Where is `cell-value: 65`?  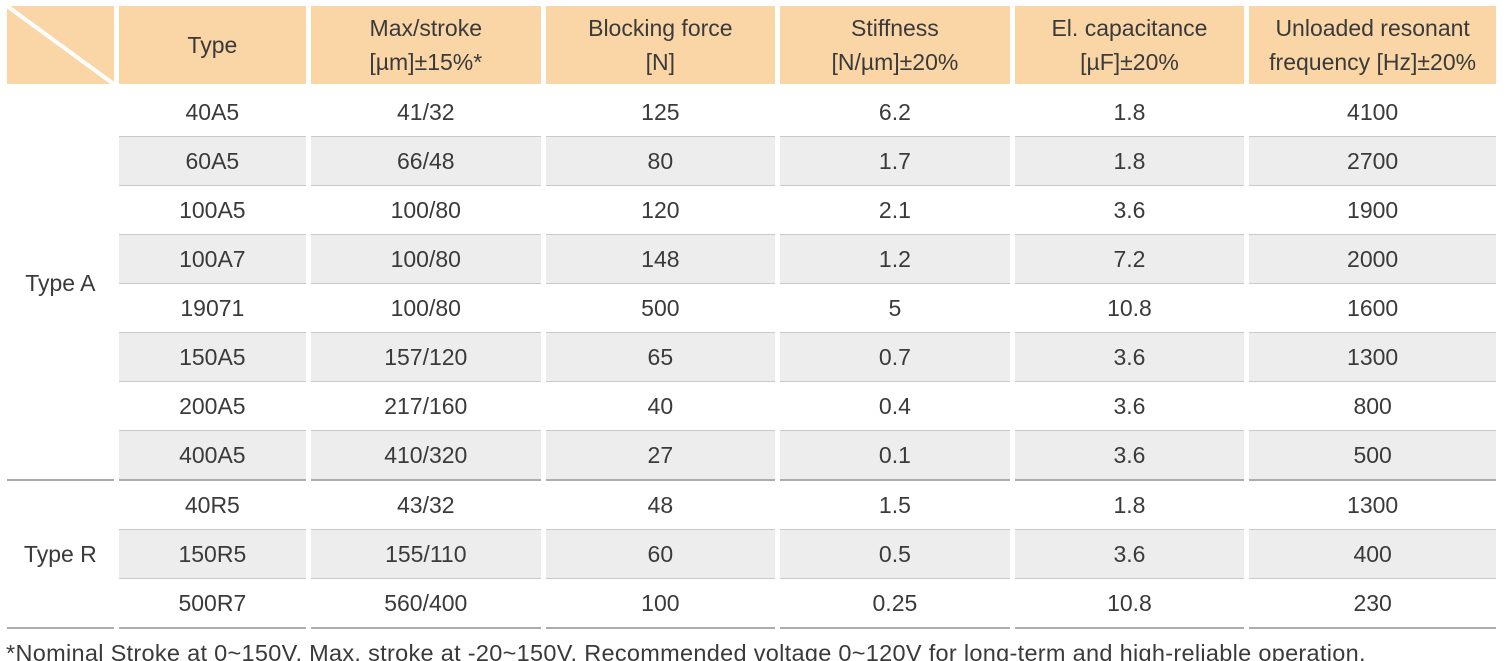
cell-value: 65 is located at coordinates (660, 357).